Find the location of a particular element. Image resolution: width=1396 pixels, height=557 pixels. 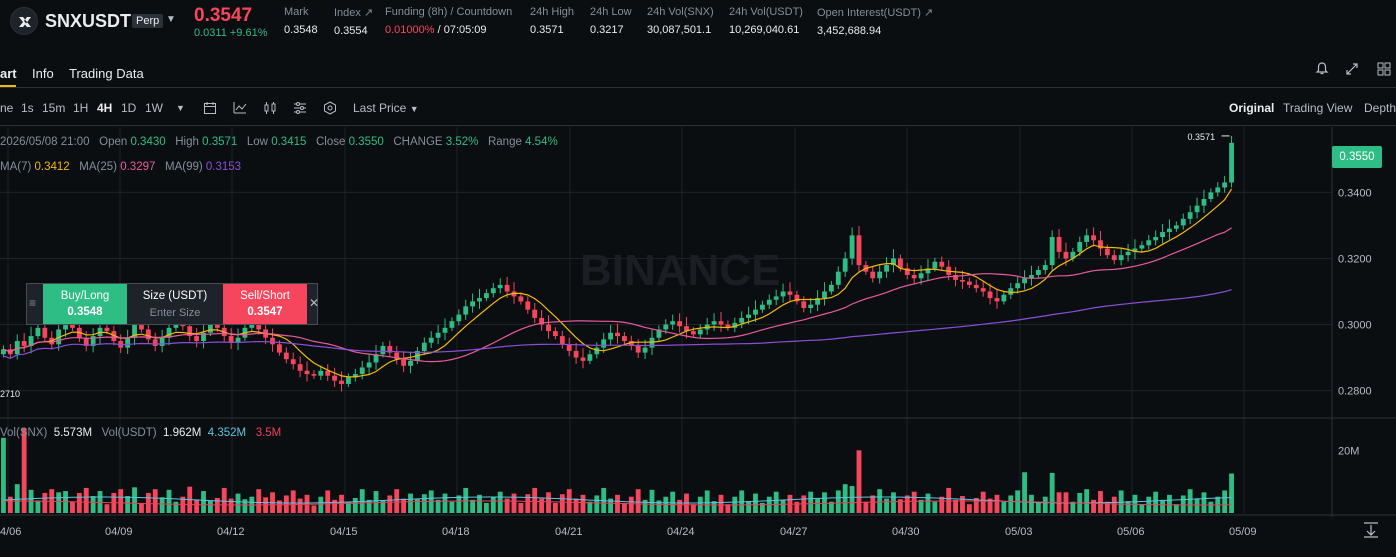

calendar-icon is located at coordinates (210, 109).